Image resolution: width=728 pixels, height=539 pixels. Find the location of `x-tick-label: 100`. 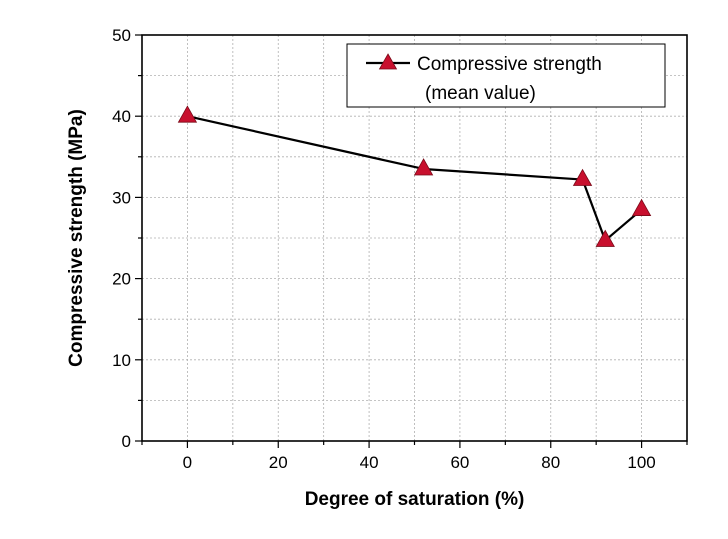

x-tick-label: 100 is located at coordinates (641, 462).